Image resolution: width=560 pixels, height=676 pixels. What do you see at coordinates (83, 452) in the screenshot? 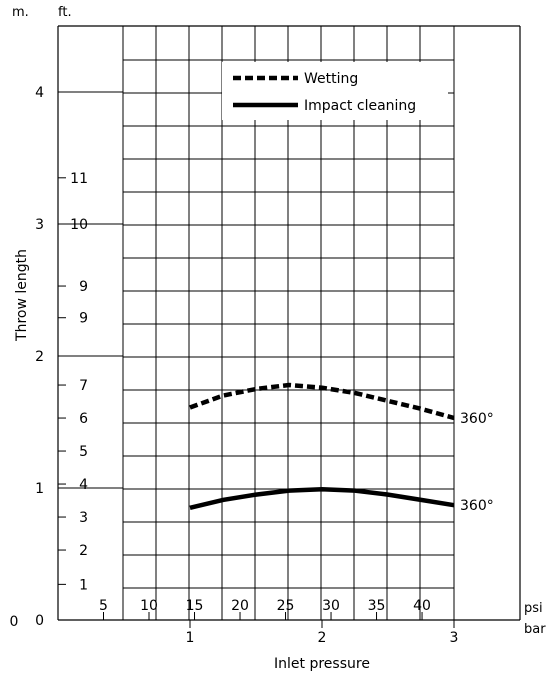
I see `y-tick-label-ft: 5` at bounding box center [83, 452].